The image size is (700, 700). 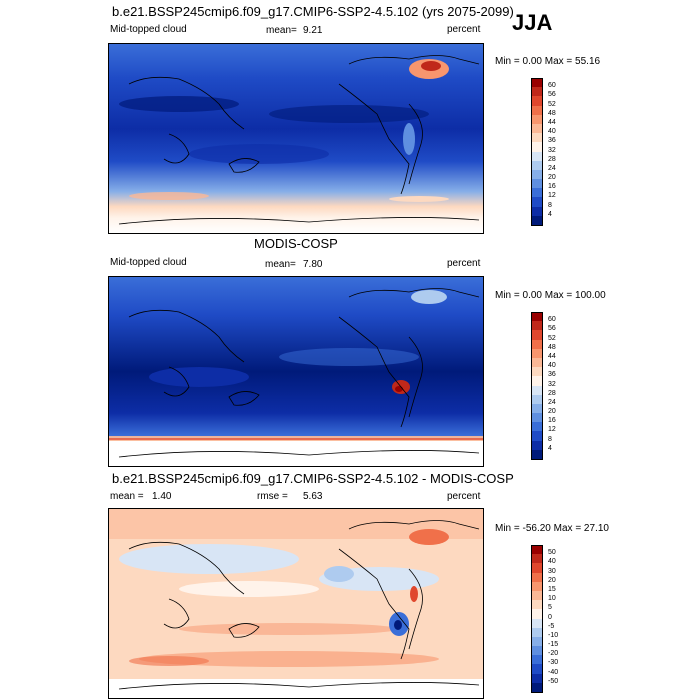 I want to click on colorbar-tick-label: 0, so click(x=550, y=617).